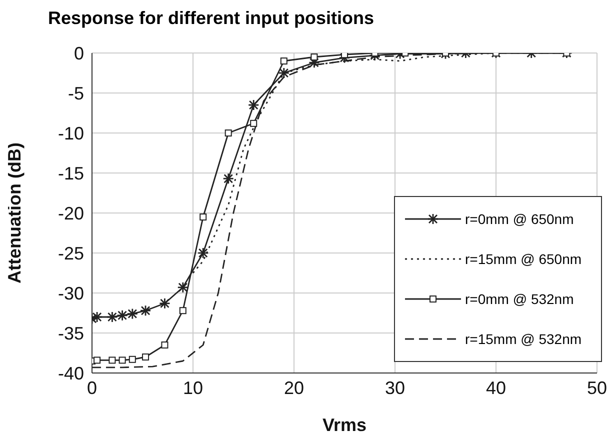 The height and width of the screenshot is (446, 615). Describe the element at coordinates (519, 299) in the screenshot. I see `legend-label: r=0mm @ 532nm` at that location.